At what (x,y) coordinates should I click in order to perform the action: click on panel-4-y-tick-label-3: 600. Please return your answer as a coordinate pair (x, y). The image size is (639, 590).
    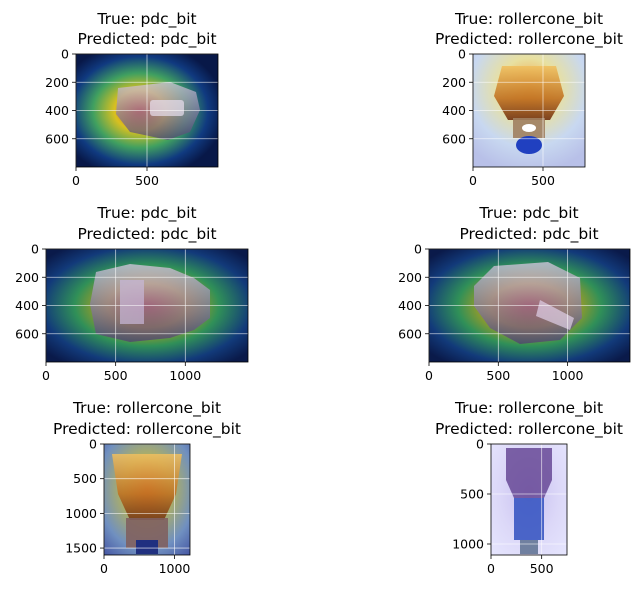
    Looking at the image, I should click on (410, 333).